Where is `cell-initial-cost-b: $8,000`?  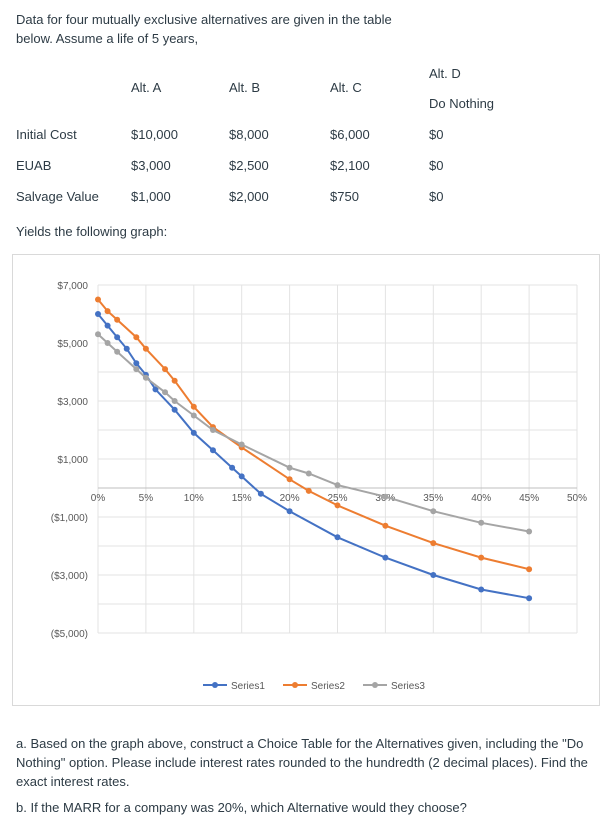
cell-initial-cost-b: $8,000 is located at coordinates (249, 134).